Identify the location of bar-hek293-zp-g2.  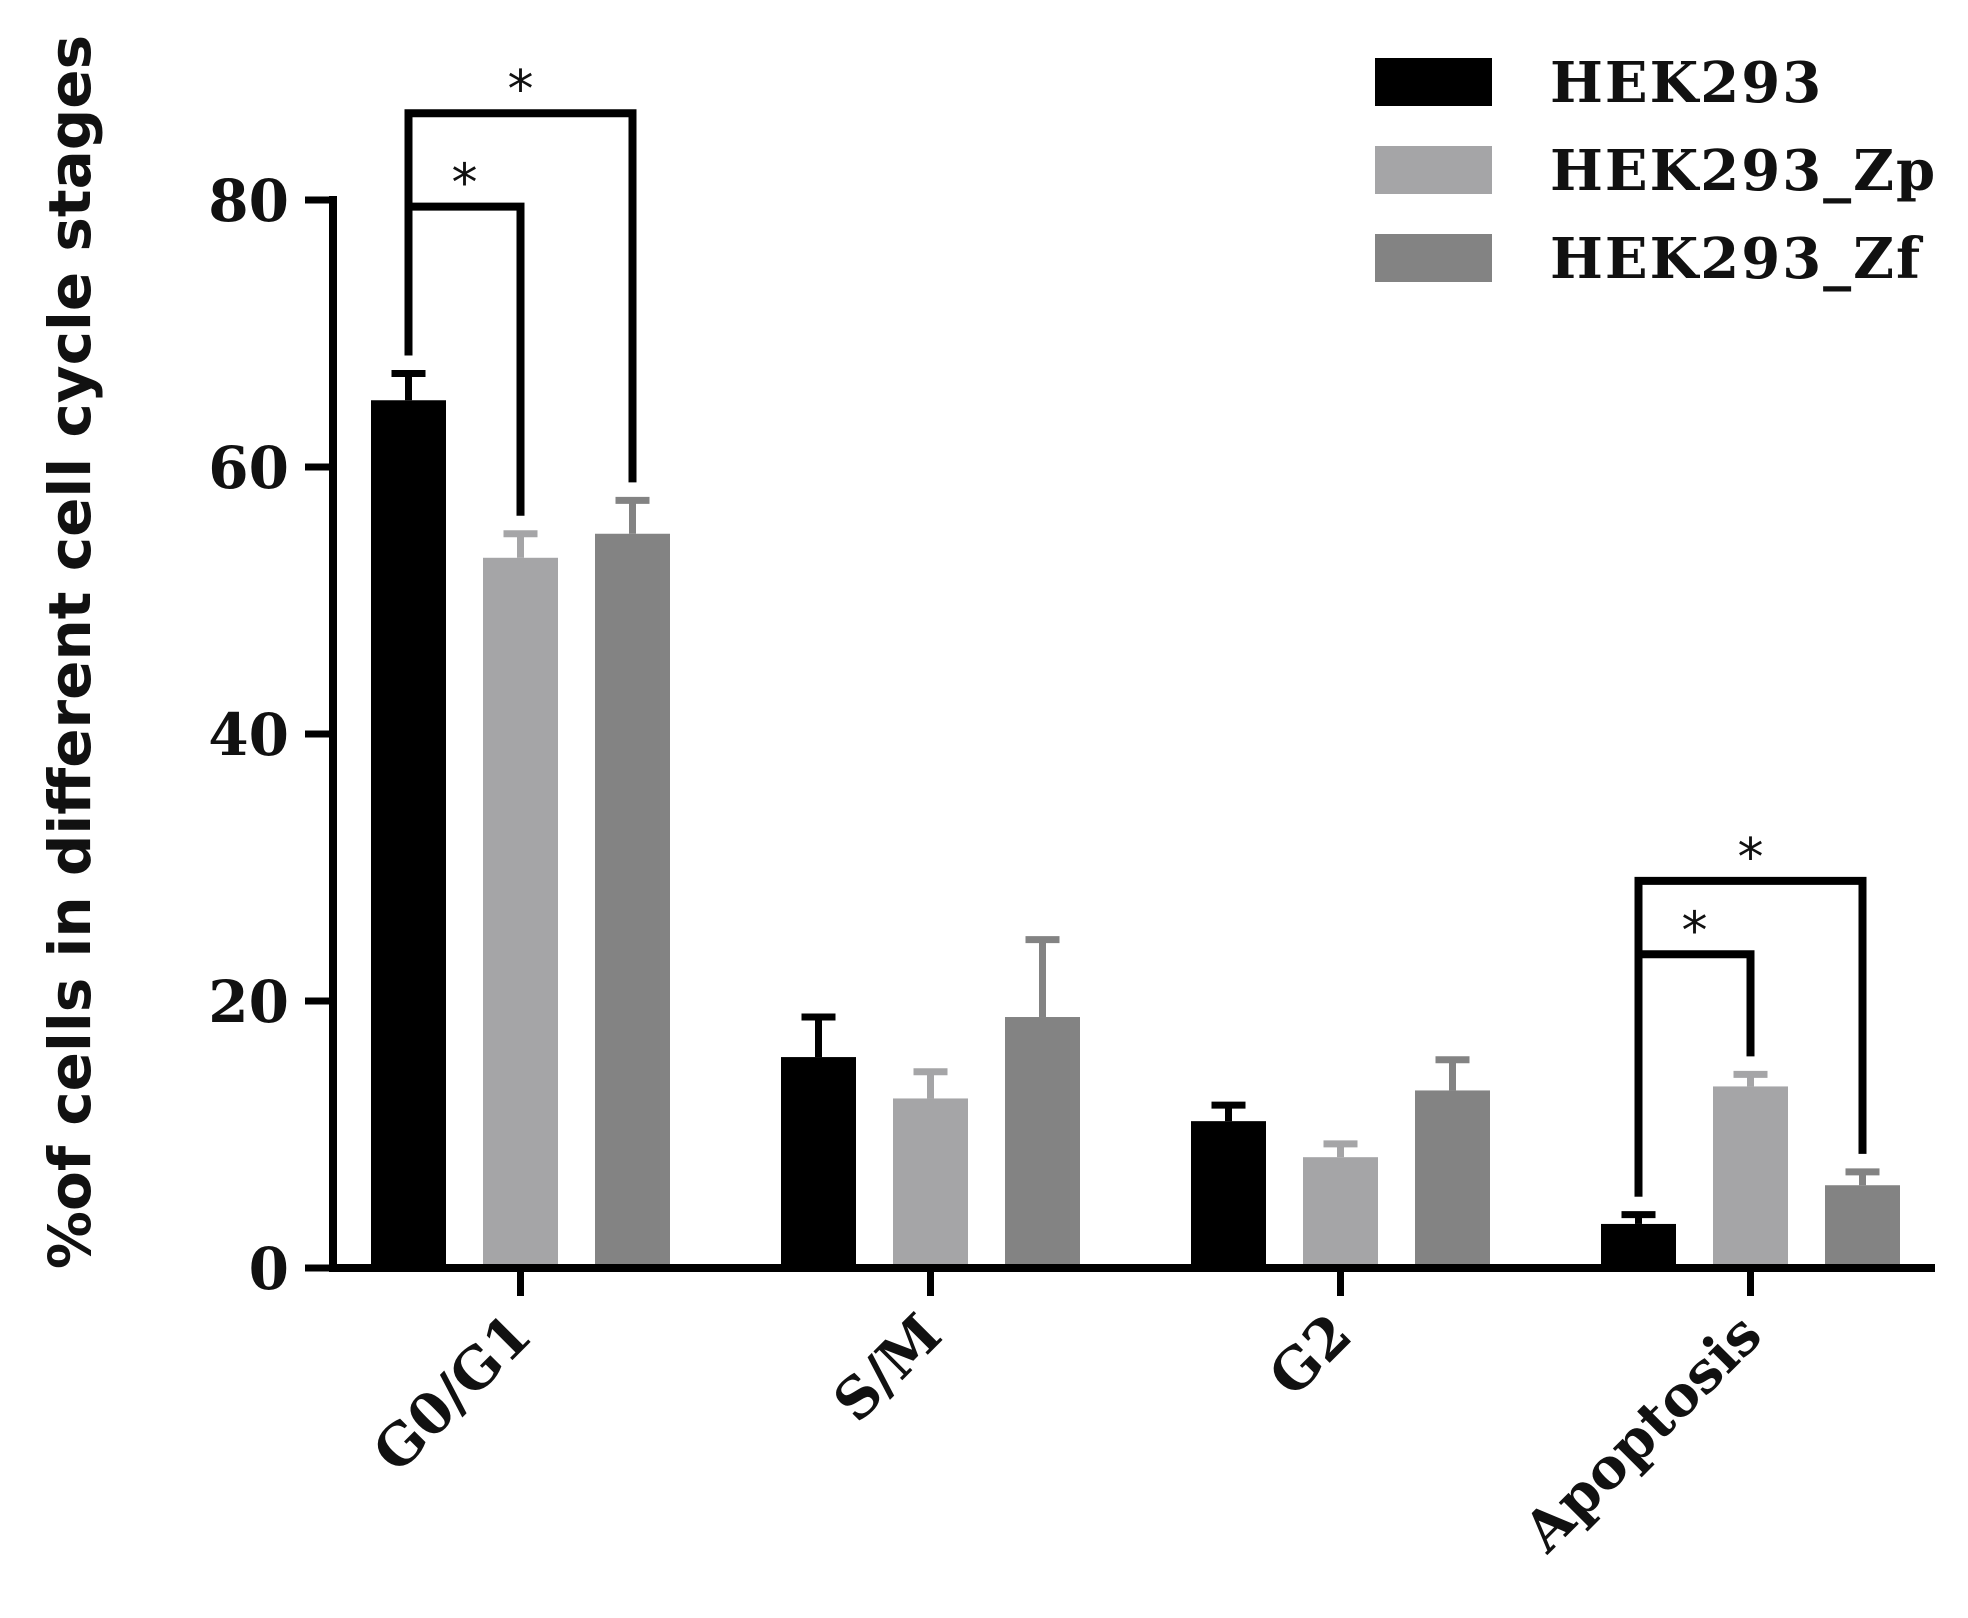
(1340, 1212).